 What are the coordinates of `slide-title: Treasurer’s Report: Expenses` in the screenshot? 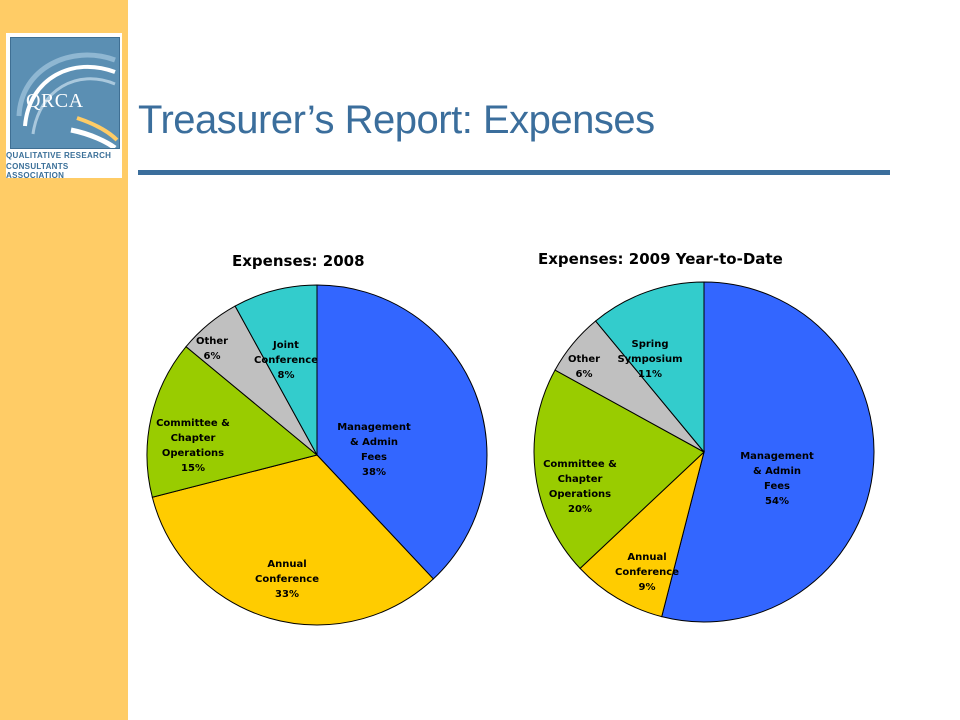 It's located at (396, 120).